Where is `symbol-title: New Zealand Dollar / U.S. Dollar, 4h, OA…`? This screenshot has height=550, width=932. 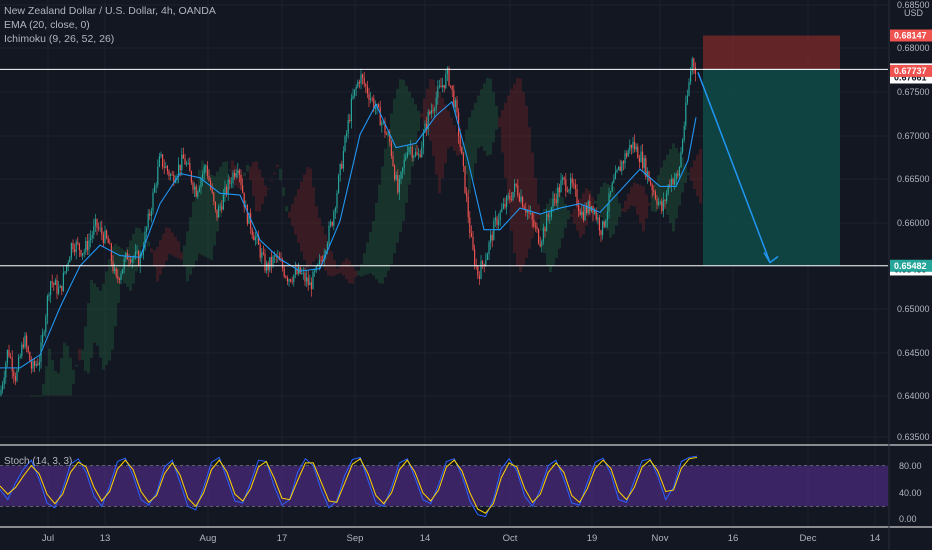 symbol-title: New Zealand Dollar / U.S. Dollar, 4h, OA… is located at coordinates (110, 11).